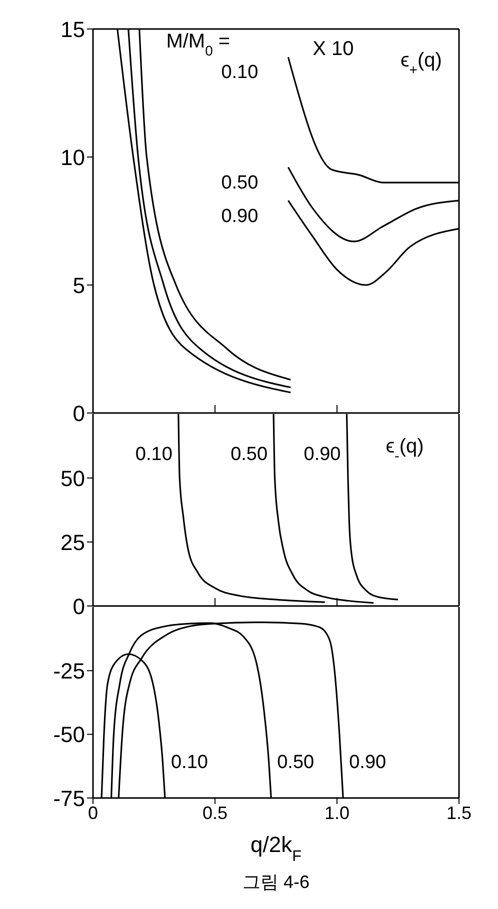 The width and height of the screenshot is (498, 909). I want to click on y-tick-label: -75, so click(69, 798).